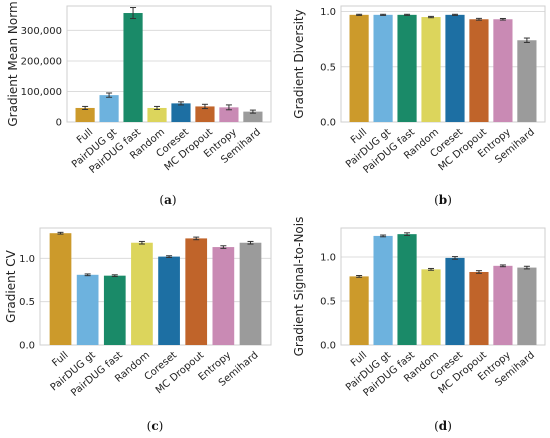 The image size is (550, 438). I want to click on y-tick-label: 300,000, so click(41, 31).